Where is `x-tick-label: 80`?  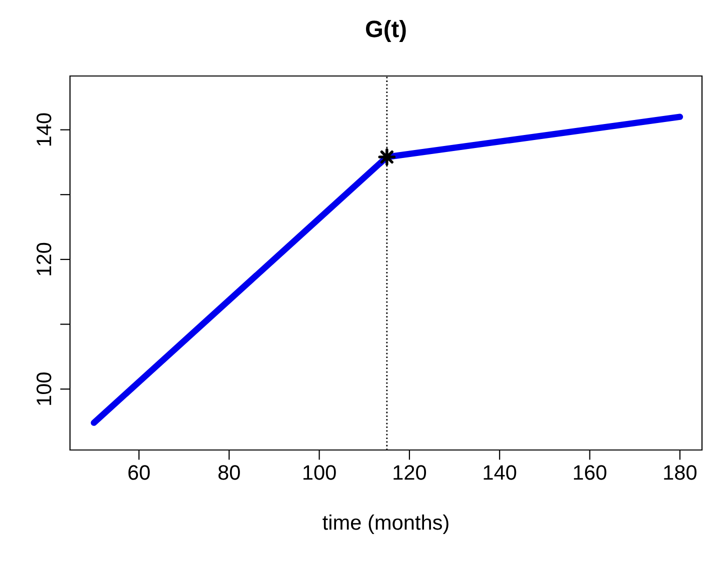
x-tick-label: 80 is located at coordinates (229, 472).